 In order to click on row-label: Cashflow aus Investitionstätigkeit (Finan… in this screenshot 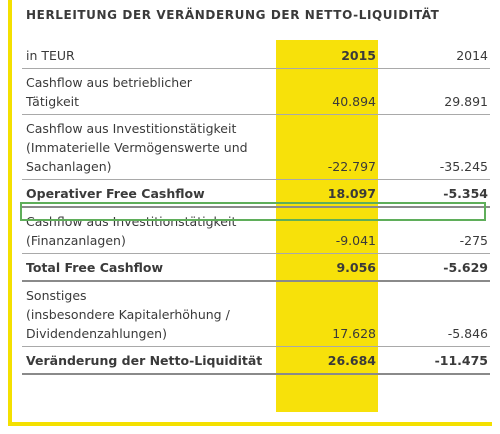, I will do `click(151, 230)`.